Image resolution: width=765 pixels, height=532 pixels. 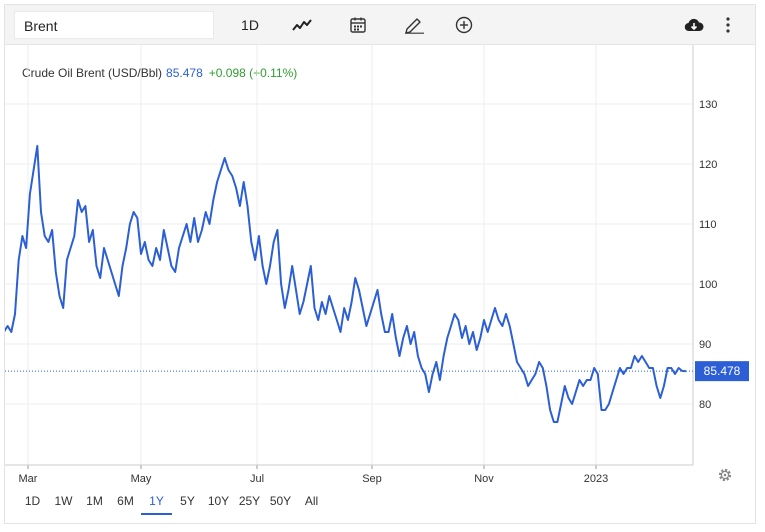 What do you see at coordinates (94, 501) in the screenshot?
I see `range-button-1m: 1M` at bounding box center [94, 501].